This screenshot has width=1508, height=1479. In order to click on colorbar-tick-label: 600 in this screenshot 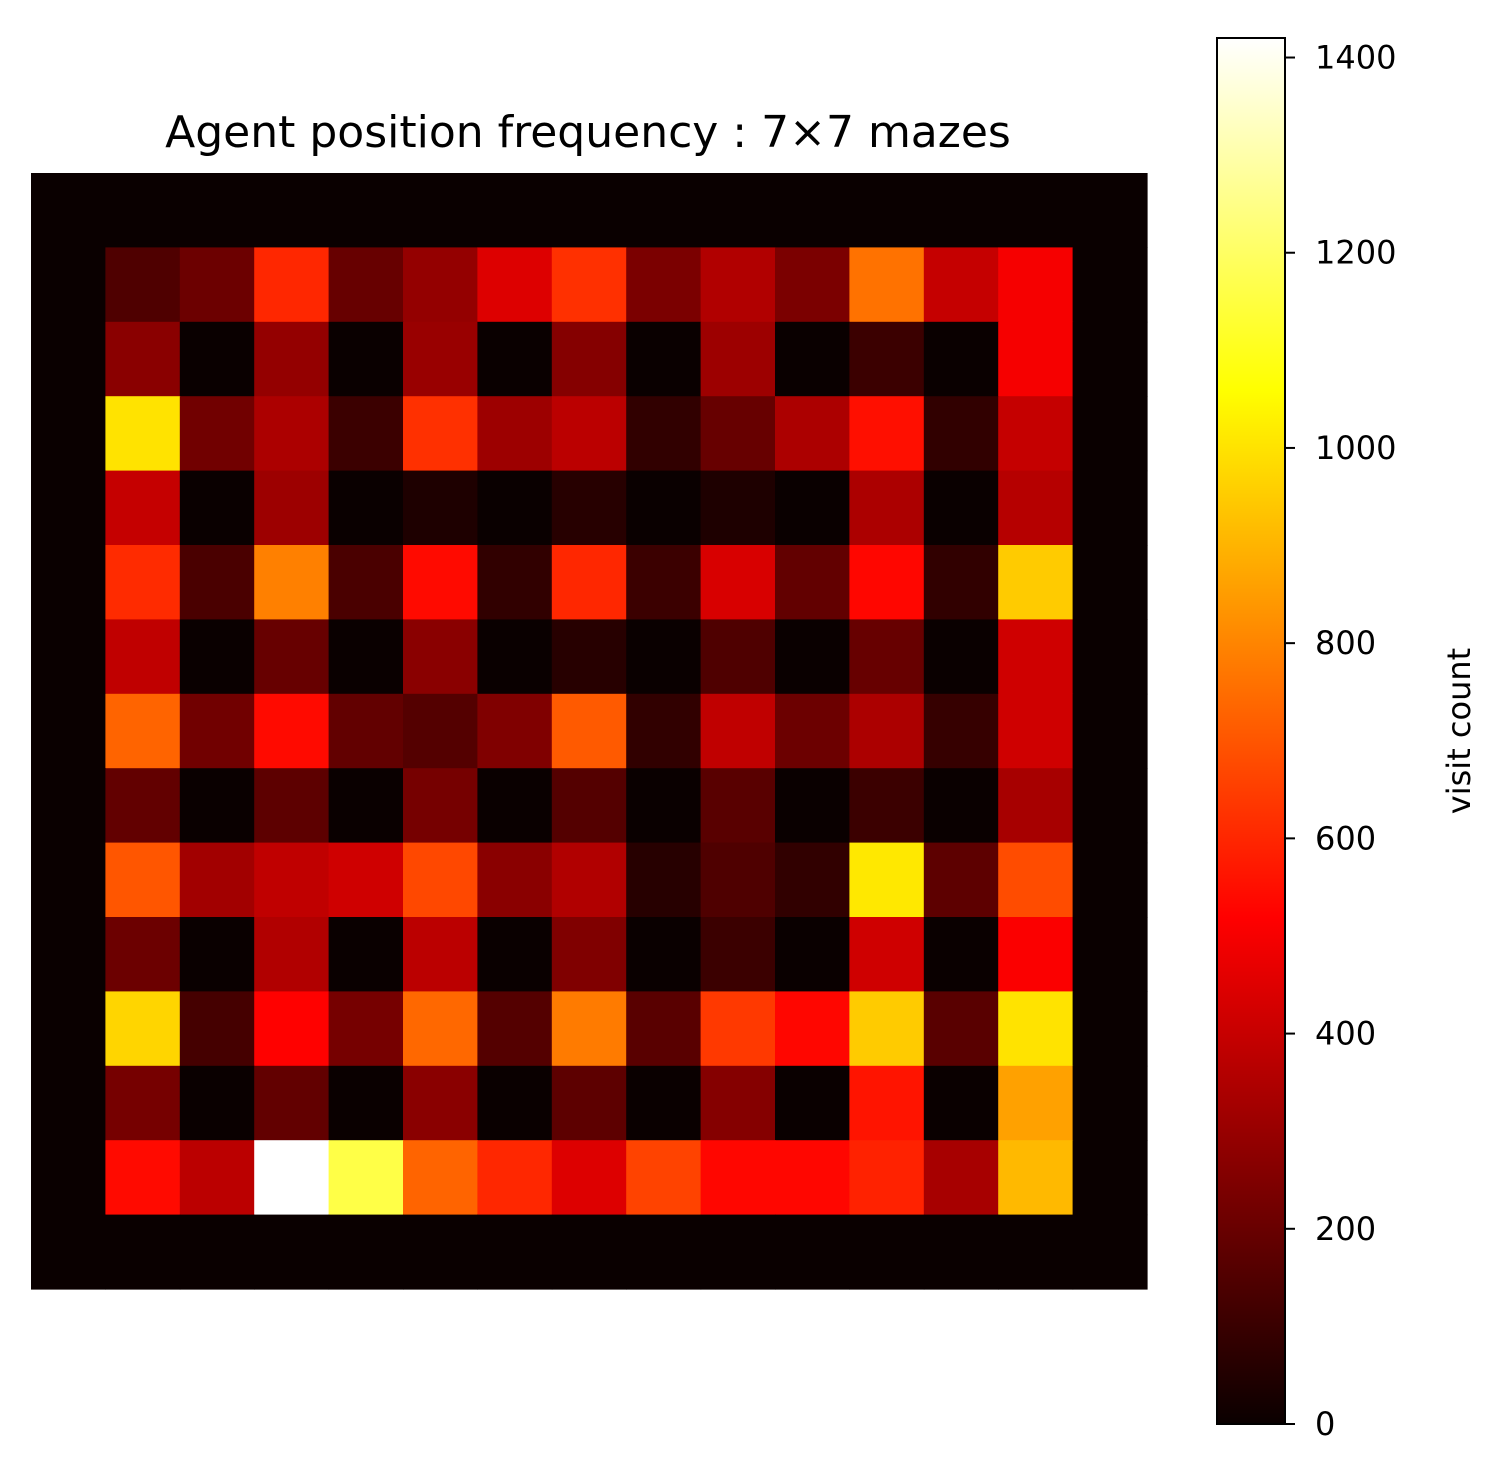, I will do `click(1345, 838)`.